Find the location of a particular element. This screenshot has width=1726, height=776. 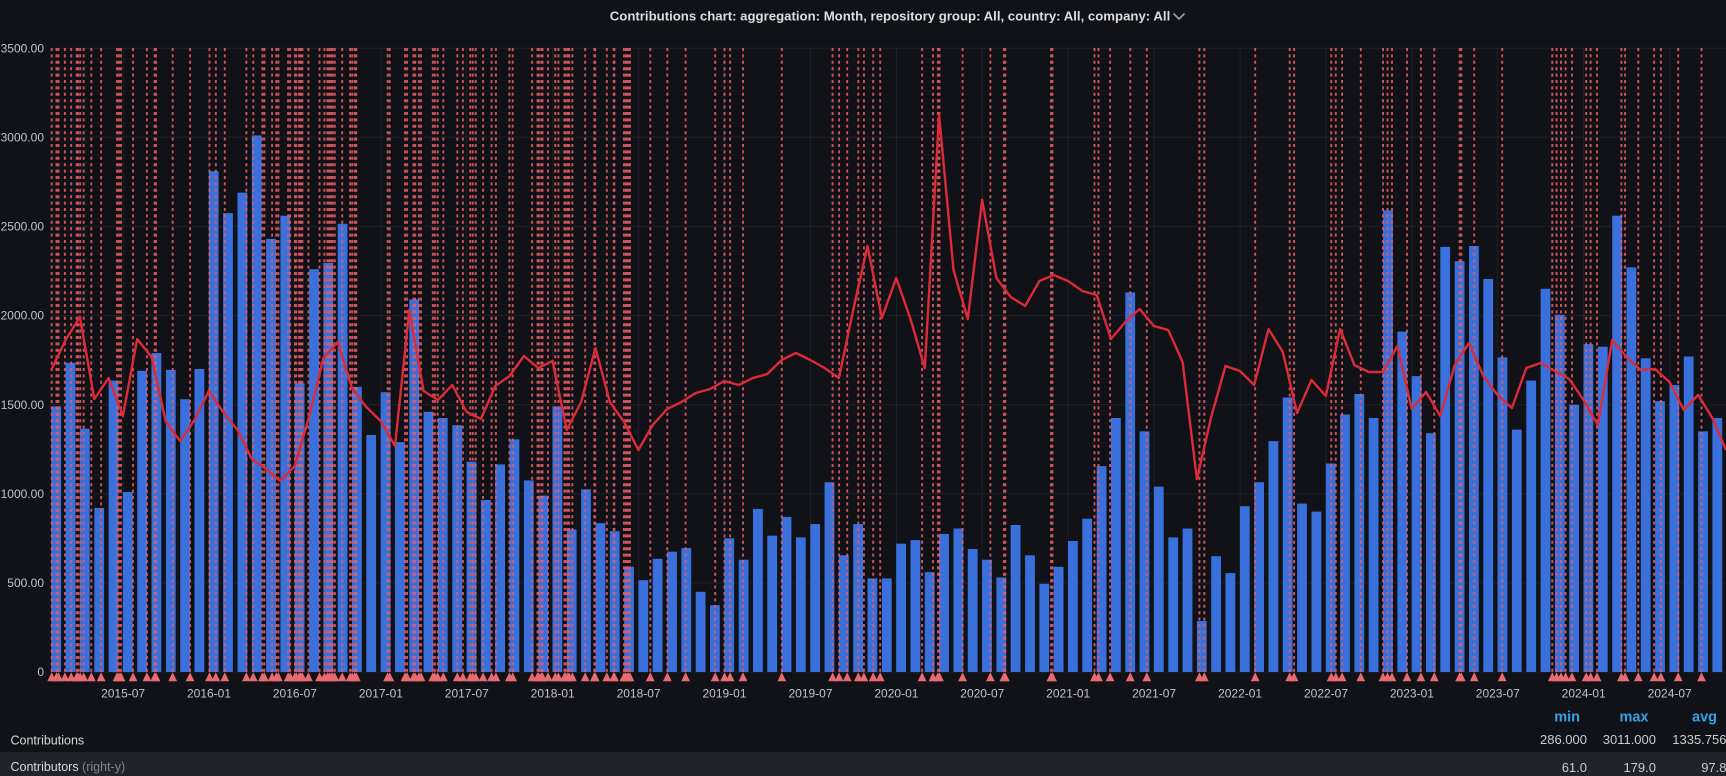

svg-text: avg is located at coordinates (1704, 718).